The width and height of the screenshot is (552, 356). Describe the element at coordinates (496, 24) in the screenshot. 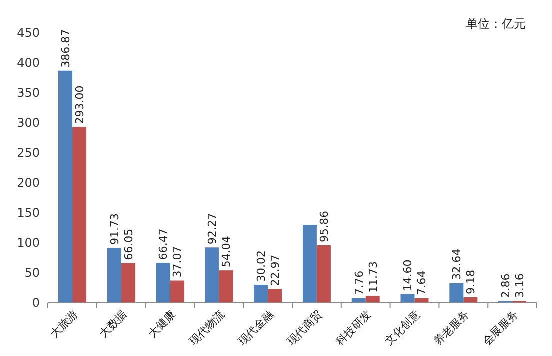

I see `annotation: 单位：亿元` at that location.